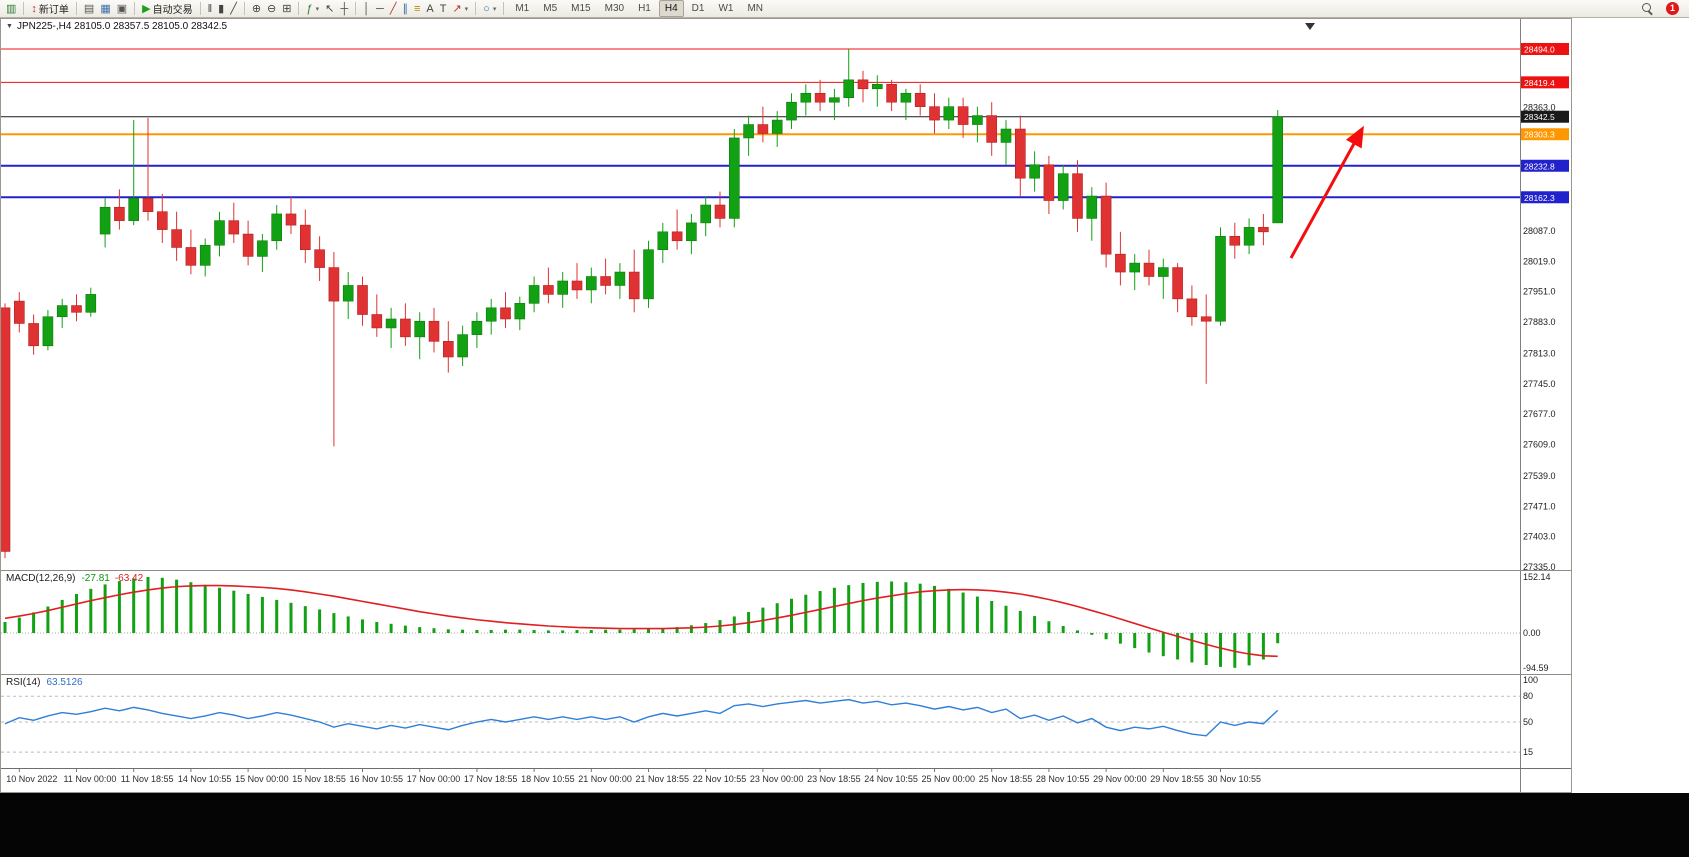 The image size is (1689, 857). Describe the element at coordinates (443, 9) in the screenshot. I see `text-label-button: T` at that location.